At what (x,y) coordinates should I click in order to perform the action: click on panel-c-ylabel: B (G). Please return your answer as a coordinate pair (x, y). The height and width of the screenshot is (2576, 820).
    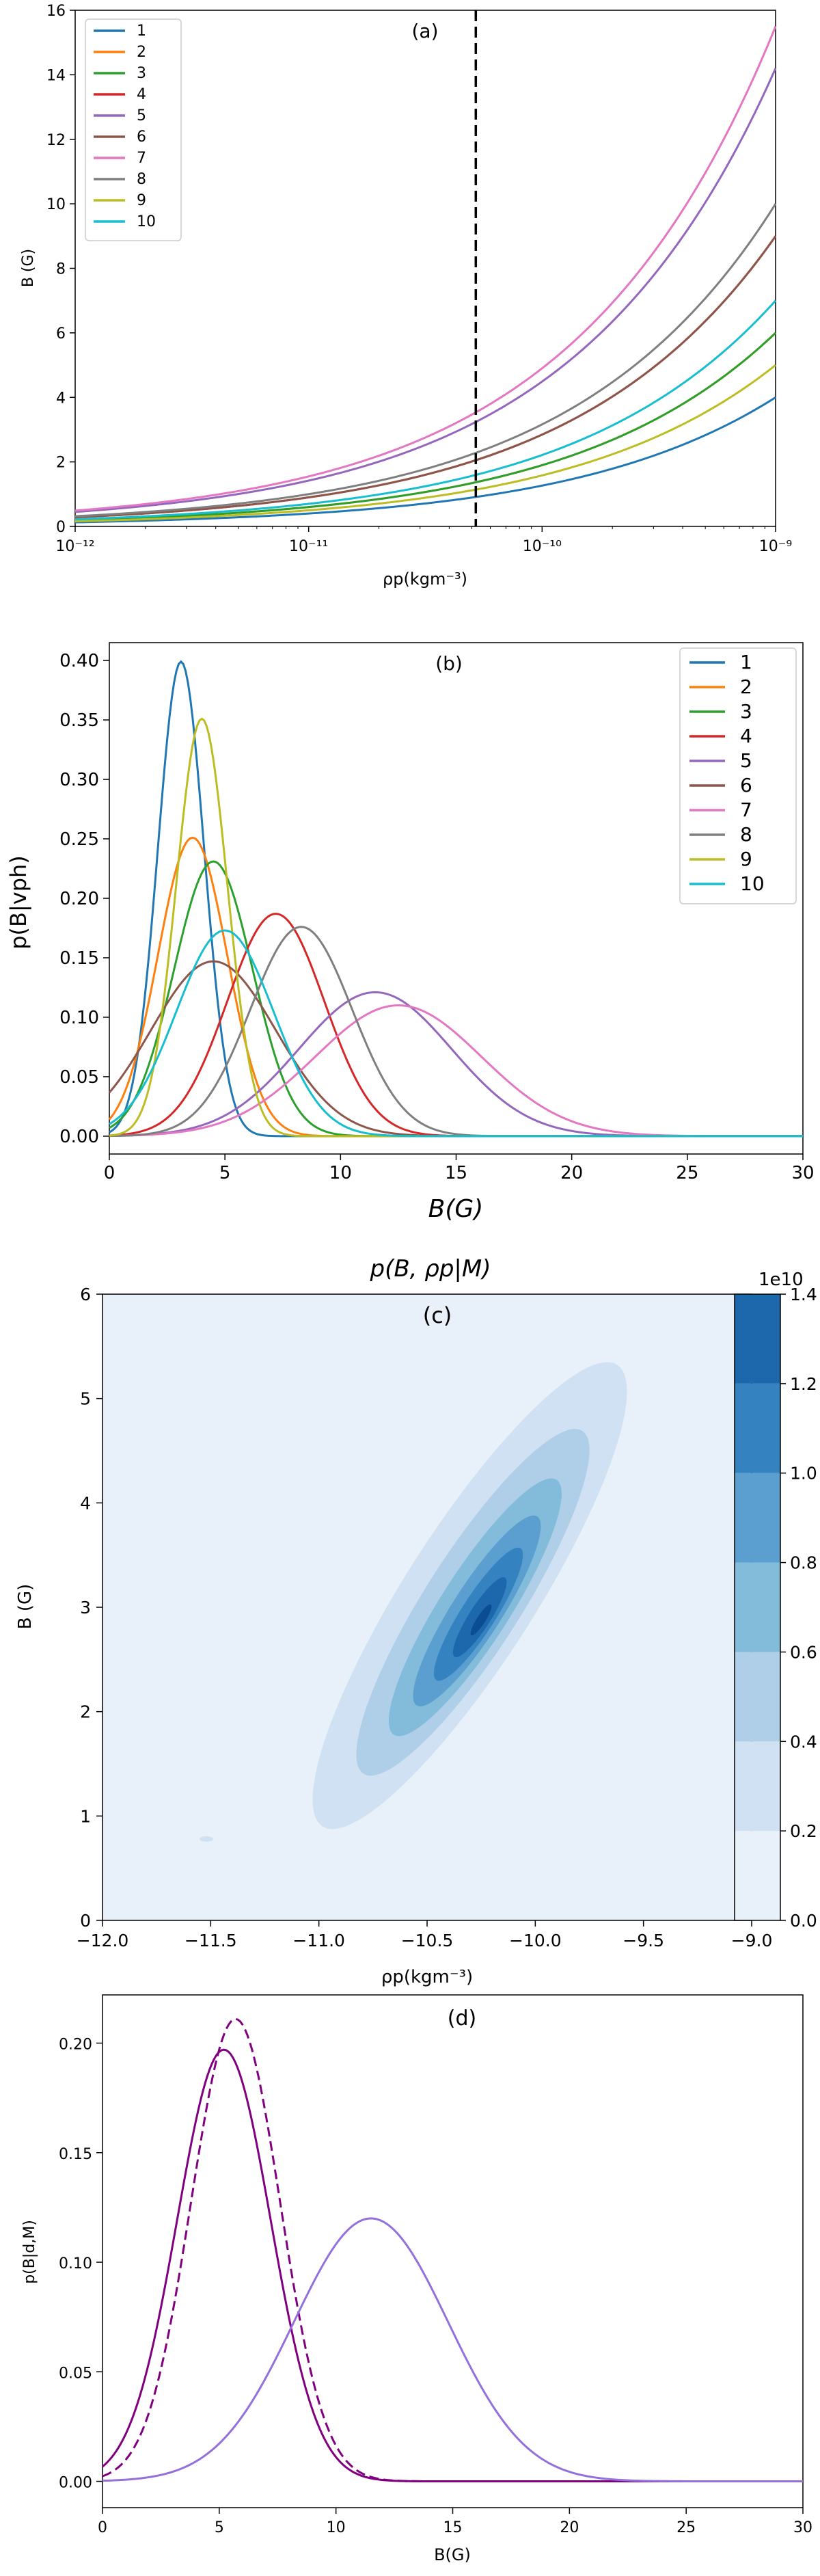
    Looking at the image, I should click on (25, 1607).